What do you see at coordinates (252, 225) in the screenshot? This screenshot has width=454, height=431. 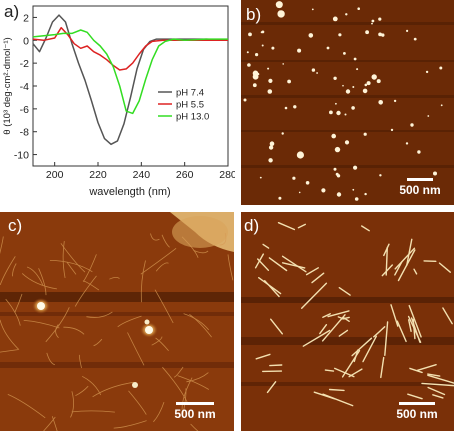 I see `panel-d-label: d)` at bounding box center [252, 225].